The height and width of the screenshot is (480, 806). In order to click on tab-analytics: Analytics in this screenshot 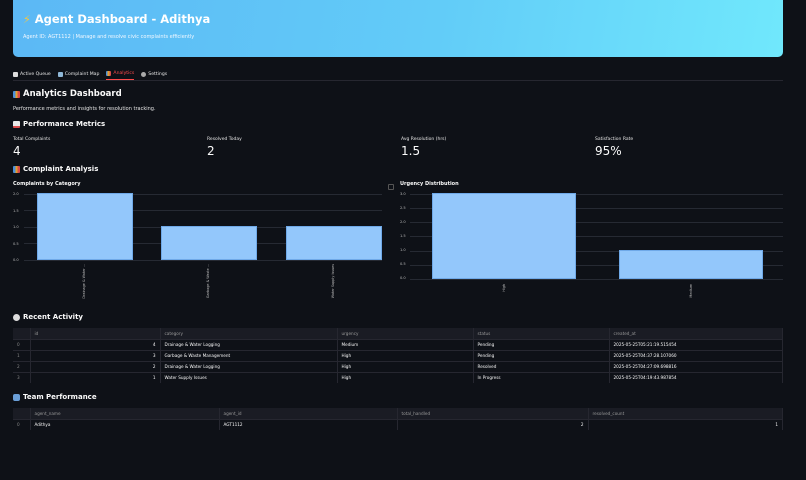, I will do `click(120, 74)`.